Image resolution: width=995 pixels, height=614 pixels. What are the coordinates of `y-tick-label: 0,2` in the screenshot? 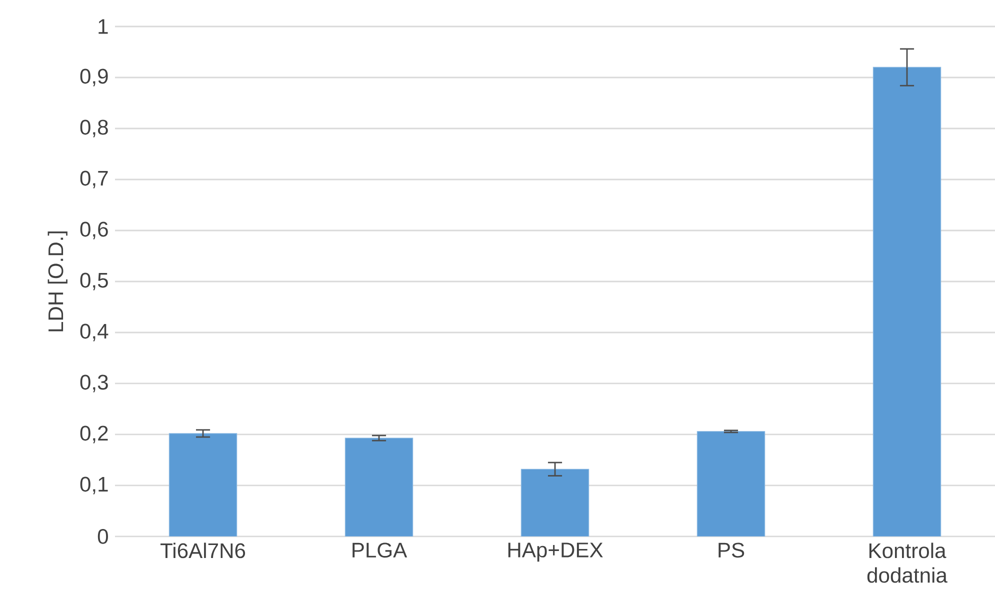 It's located at (94, 435).